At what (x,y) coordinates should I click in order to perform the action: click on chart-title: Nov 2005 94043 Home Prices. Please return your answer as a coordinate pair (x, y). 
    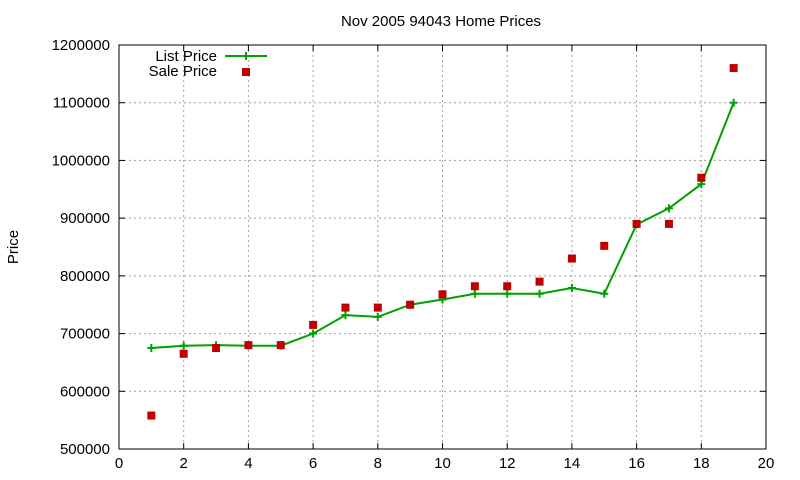
    Looking at the image, I should click on (441, 21).